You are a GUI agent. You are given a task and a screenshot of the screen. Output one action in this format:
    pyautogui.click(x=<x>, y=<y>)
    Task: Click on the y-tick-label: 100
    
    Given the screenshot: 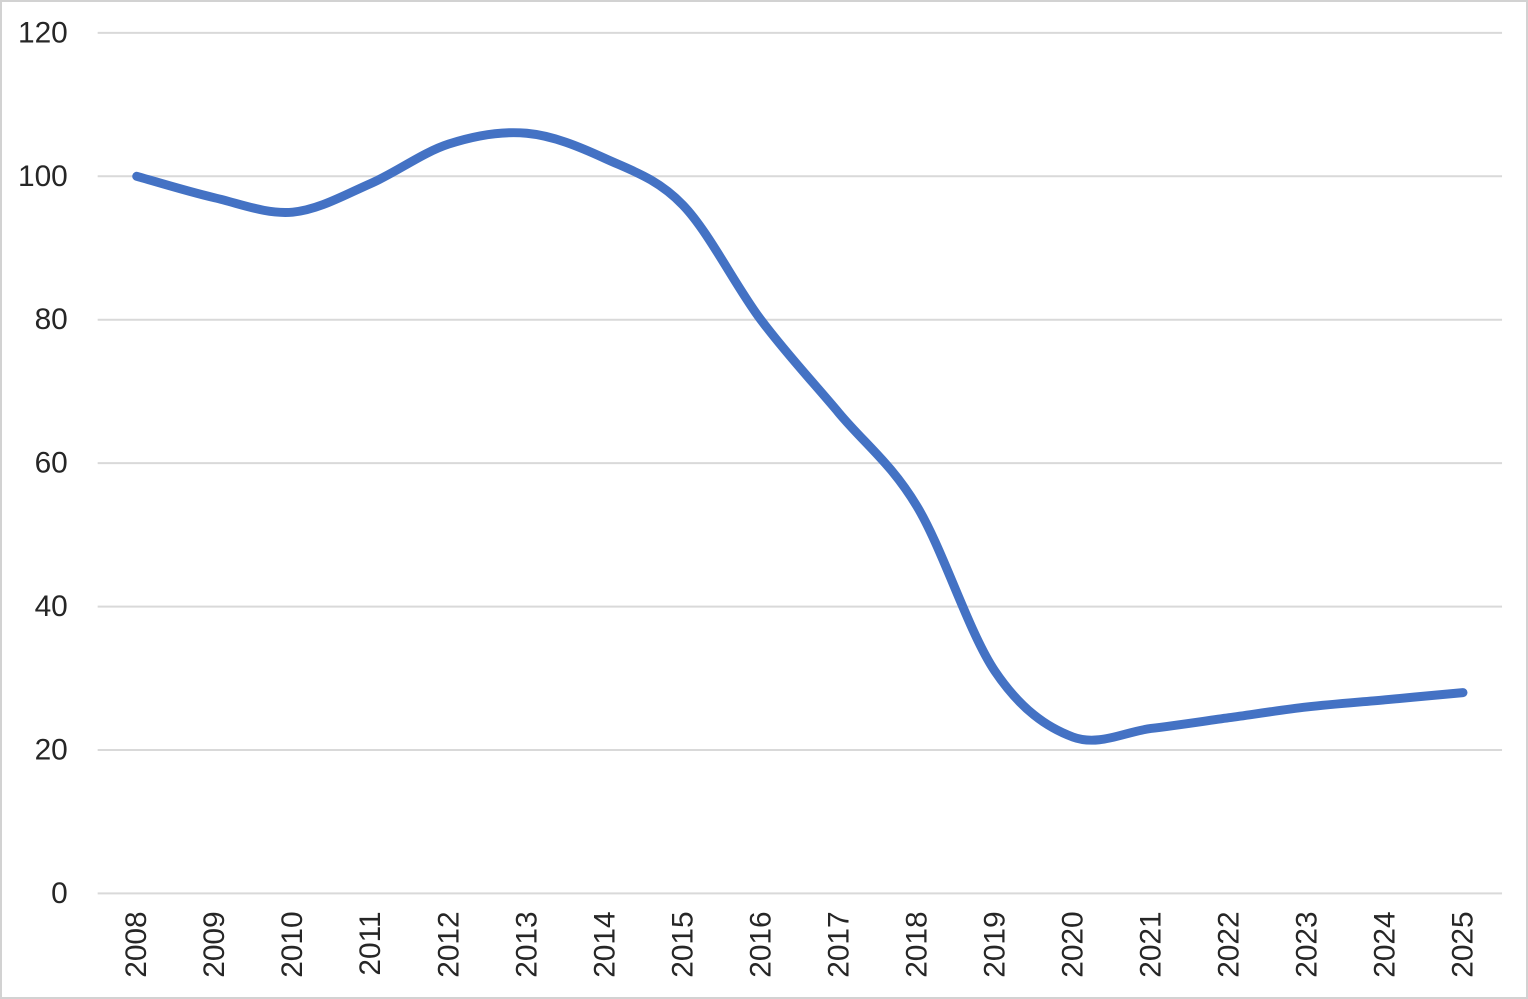 What is the action you would take?
    pyautogui.click(x=43, y=176)
    